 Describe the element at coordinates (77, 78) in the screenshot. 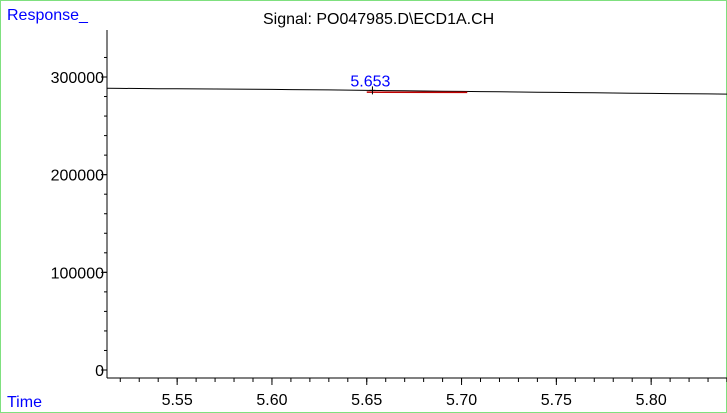

I see `y-tick-label: 300000` at that location.